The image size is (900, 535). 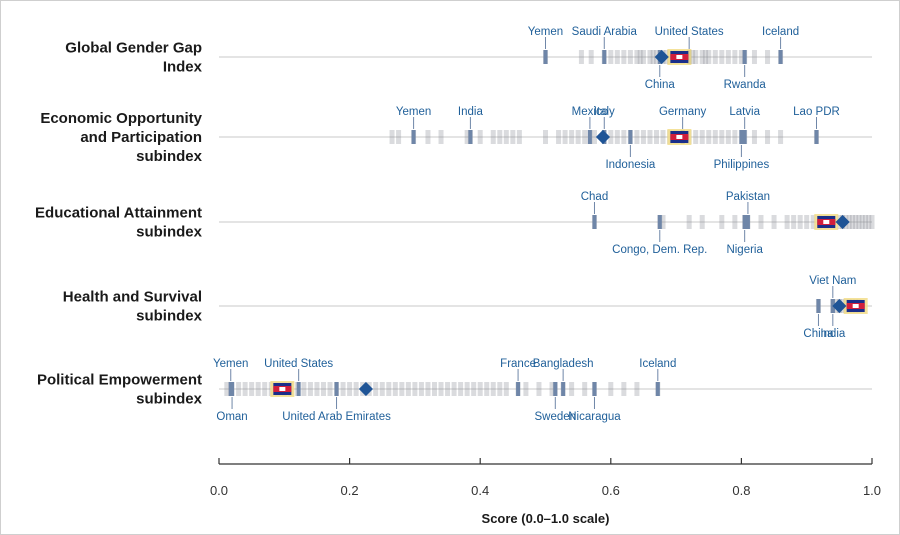 I want to click on country-label: Nigeria, so click(x=744, y=250).